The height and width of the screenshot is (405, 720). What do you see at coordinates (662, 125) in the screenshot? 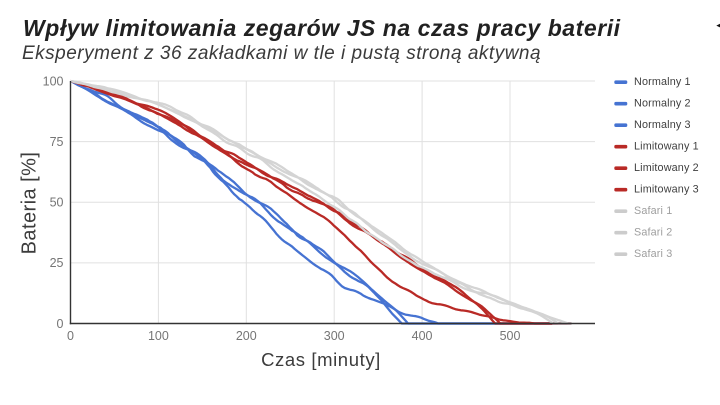
I see `svg-text: Normalny 3` at bounding box center [662, 125].